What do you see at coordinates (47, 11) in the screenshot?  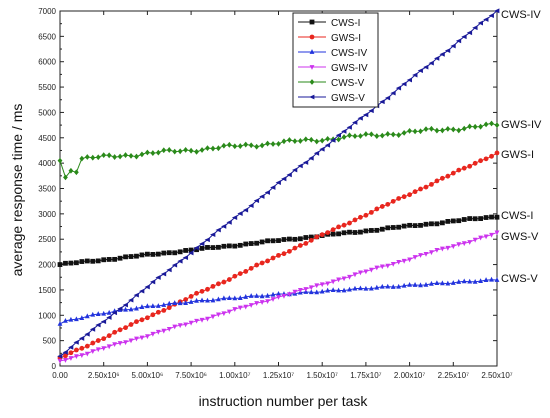 I see `y-tick-label: 7000` at bounding box center [47, 11].